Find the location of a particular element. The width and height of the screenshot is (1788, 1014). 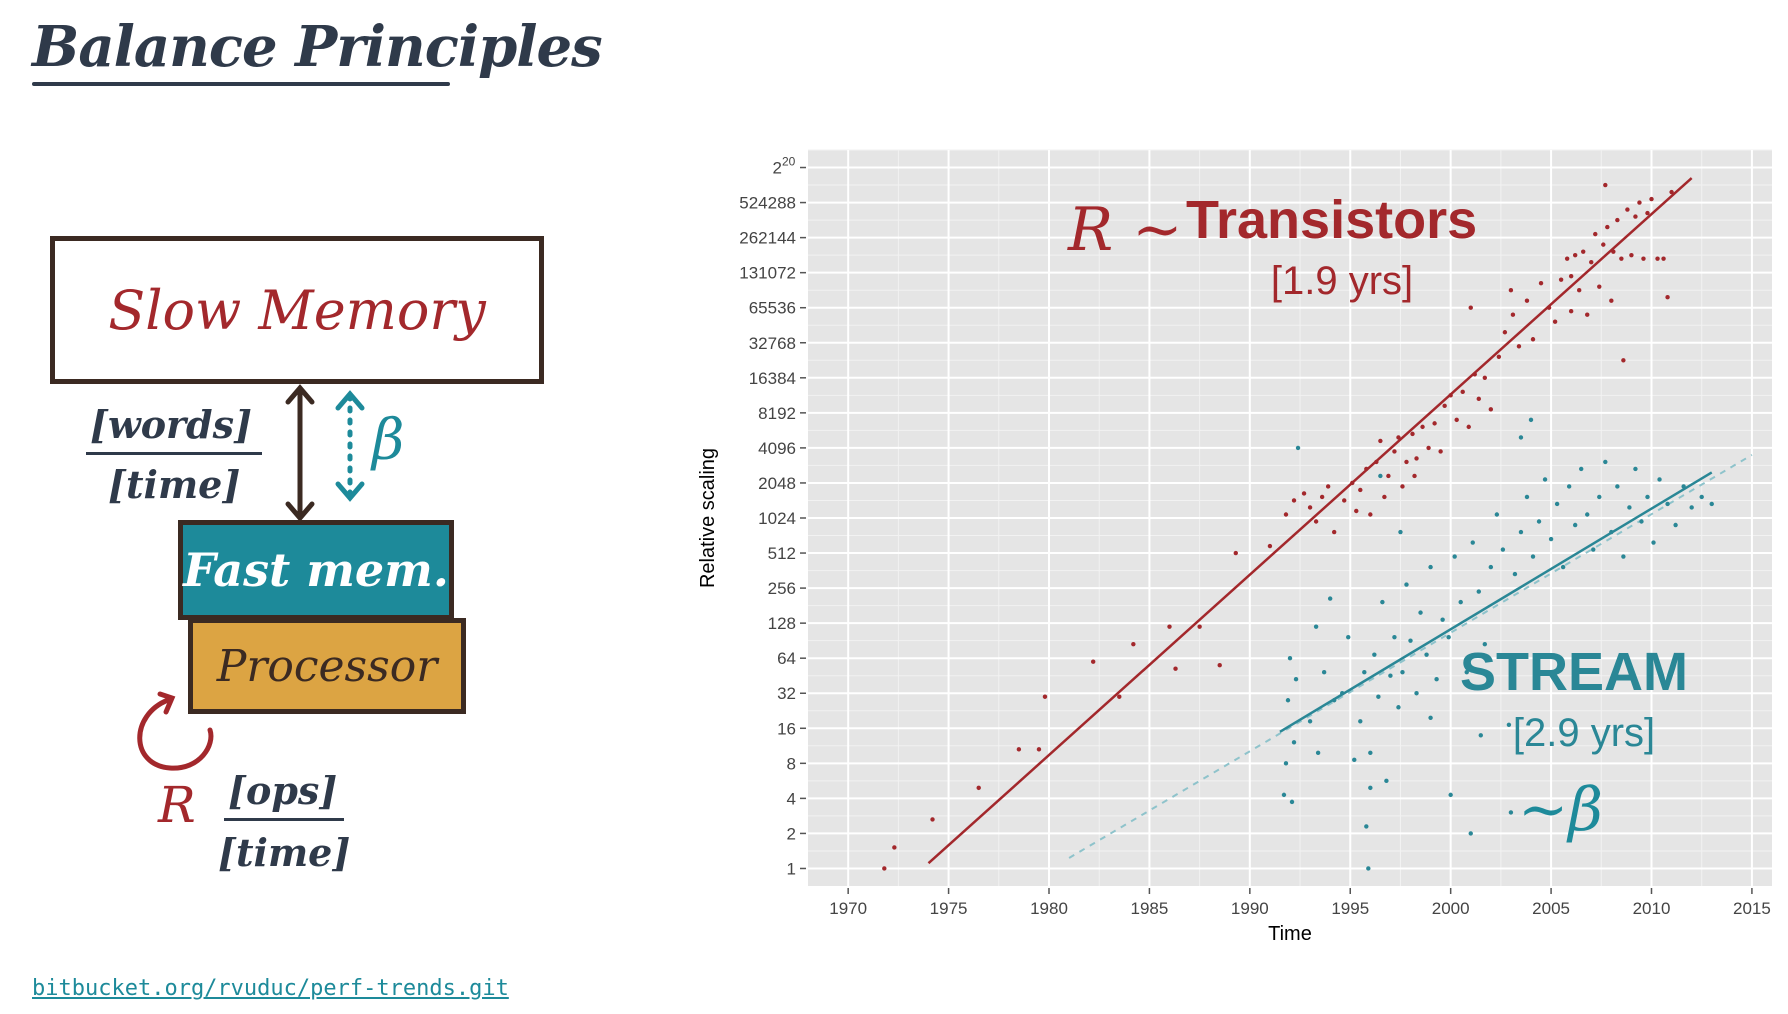

y-tick-label: 8192 is located at coordinates (777, 413).